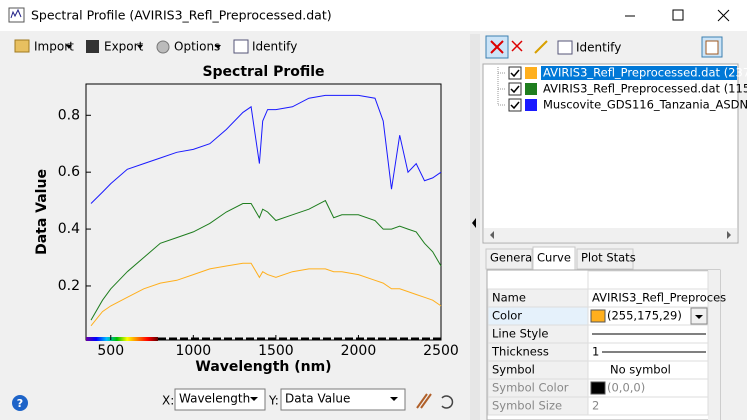 The width and height of the screenshot is (747, 420). I want to click on x-tick-label: 500, so click(110, 351).